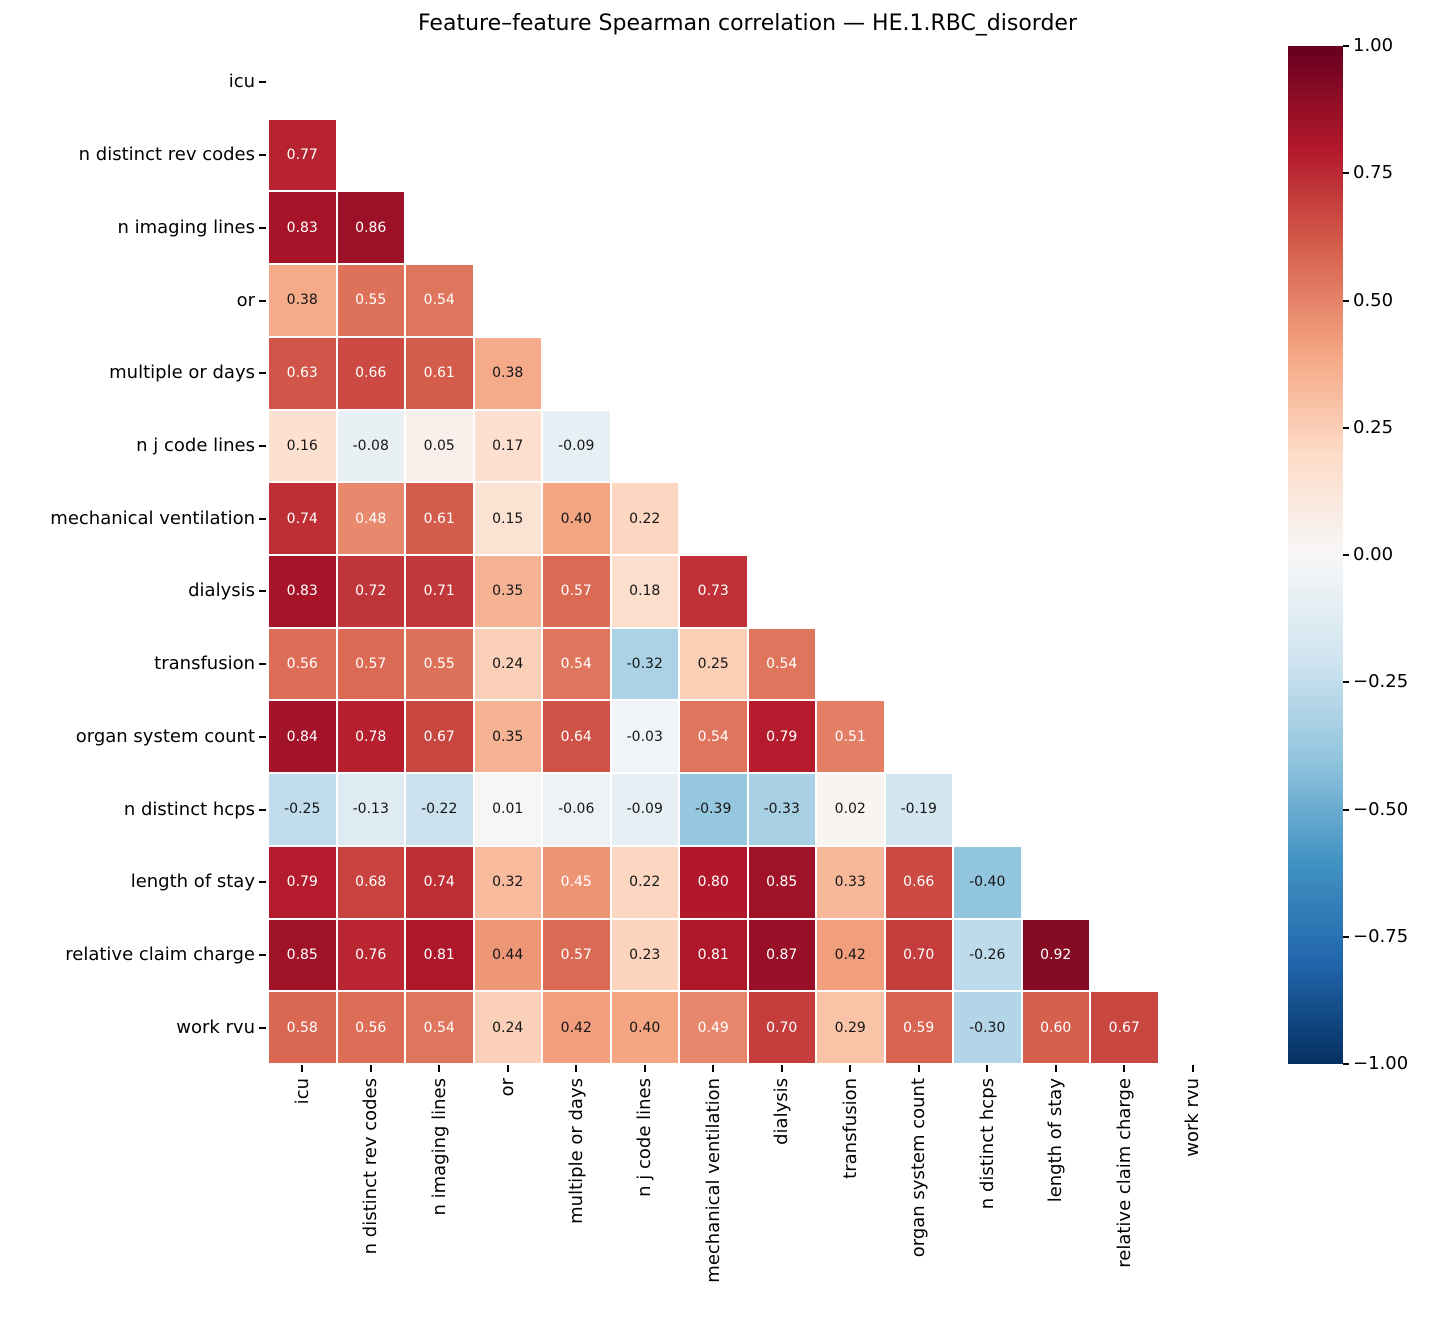 The height and width of the screenshot is (1332, 1433). I want to click on heatmap-cell-value: -0.09, so click(576, 445).